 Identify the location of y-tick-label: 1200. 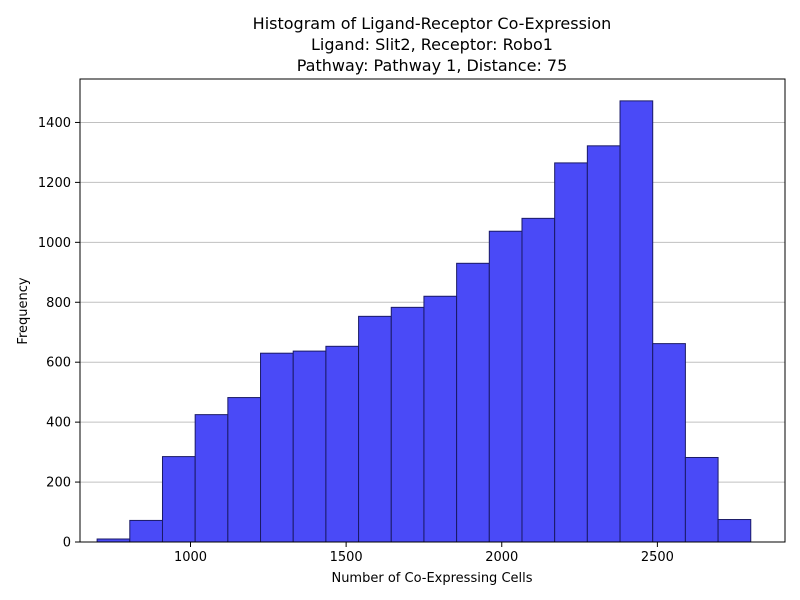
(54, 183).